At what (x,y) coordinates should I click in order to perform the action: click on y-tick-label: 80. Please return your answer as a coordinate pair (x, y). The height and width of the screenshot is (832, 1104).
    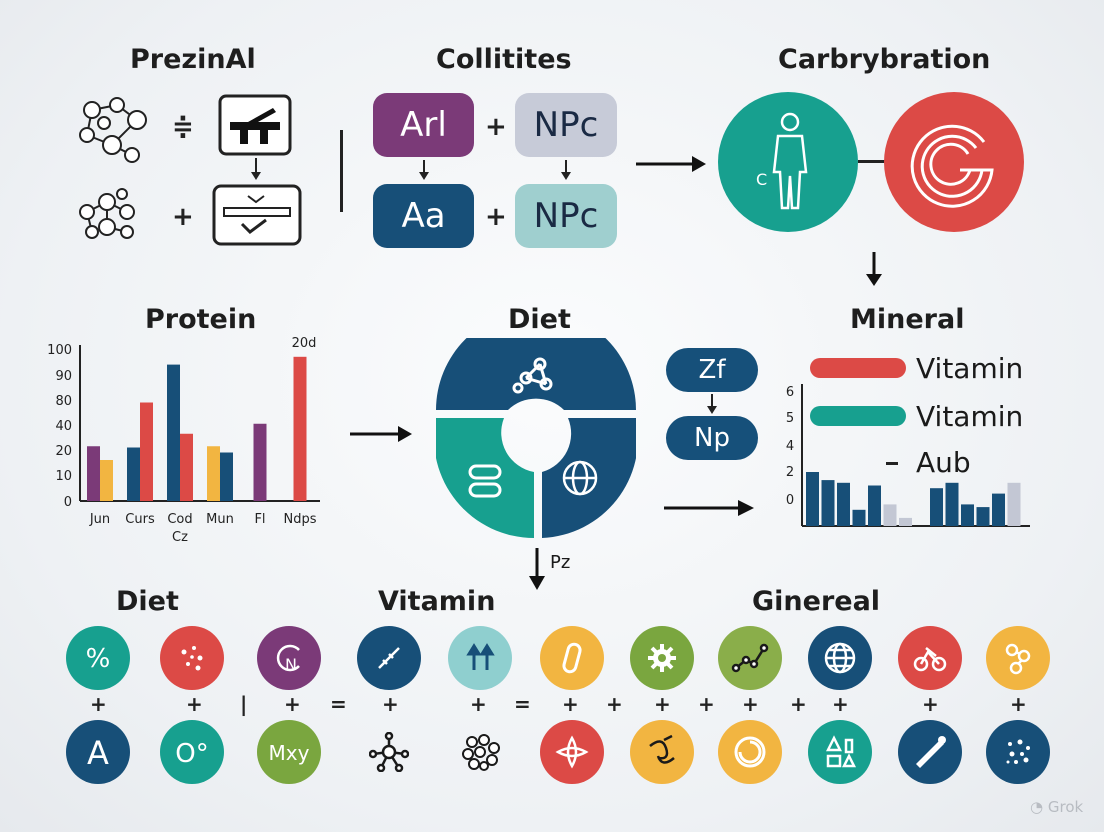
    Looking at the image, I should click on (63, 401).